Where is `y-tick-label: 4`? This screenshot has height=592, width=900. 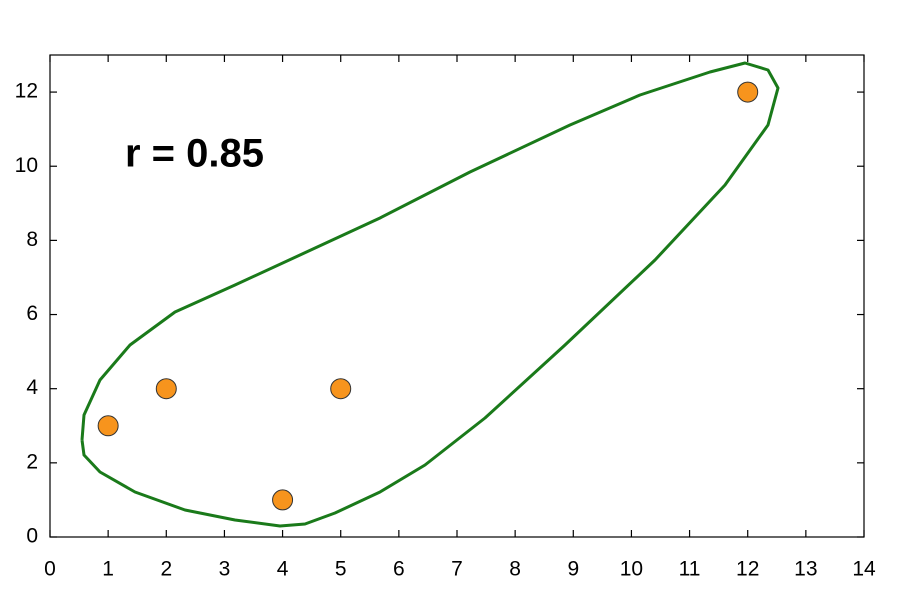 y-tick-label: 4 is located at coordinates (32, 387).